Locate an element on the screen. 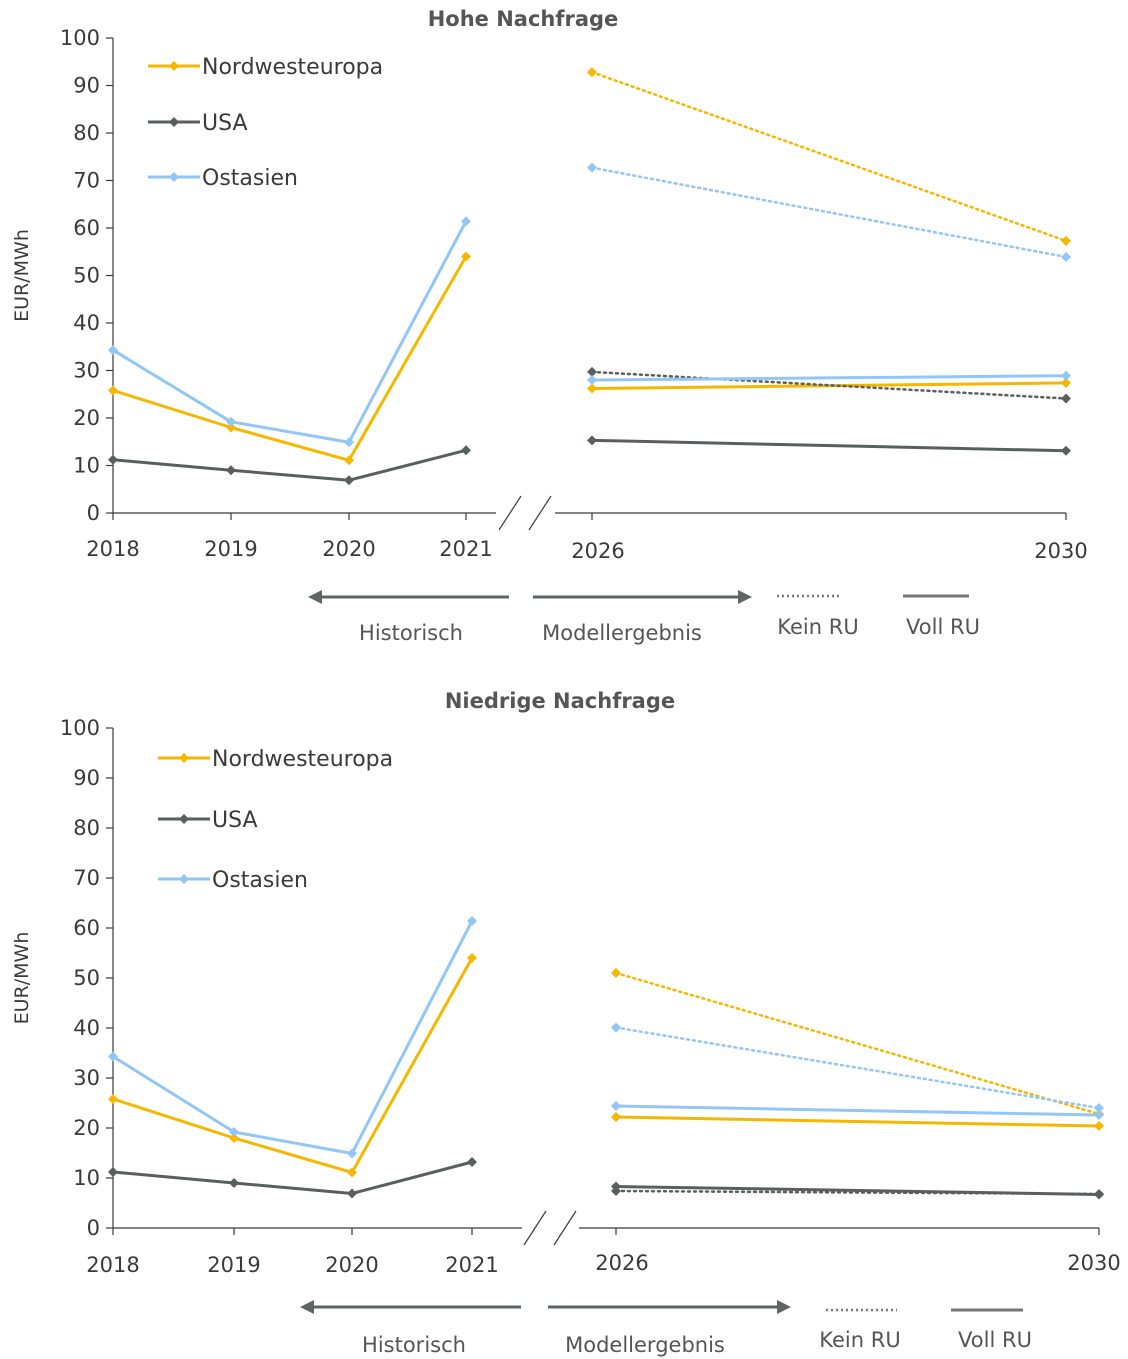 Image resolution: width=1128 pixels, height=1359 pixels. chart-title: Hohe Nachfrage is located at coordinates (523, 19).